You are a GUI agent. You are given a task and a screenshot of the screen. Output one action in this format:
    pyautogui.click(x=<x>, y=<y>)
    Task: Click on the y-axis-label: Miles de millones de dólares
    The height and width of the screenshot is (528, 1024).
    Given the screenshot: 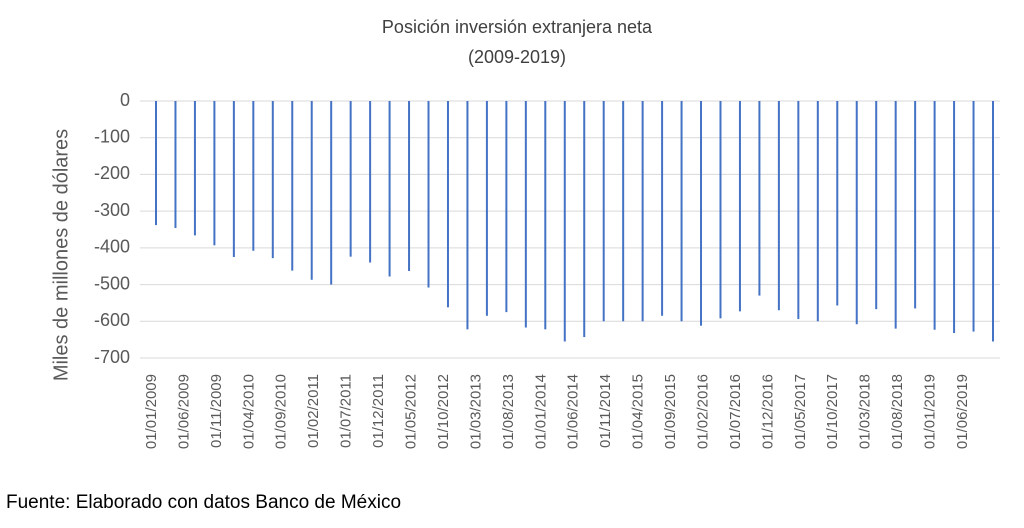 What is the action you would take?
    pyautogui.click(x=61, y=255)
    